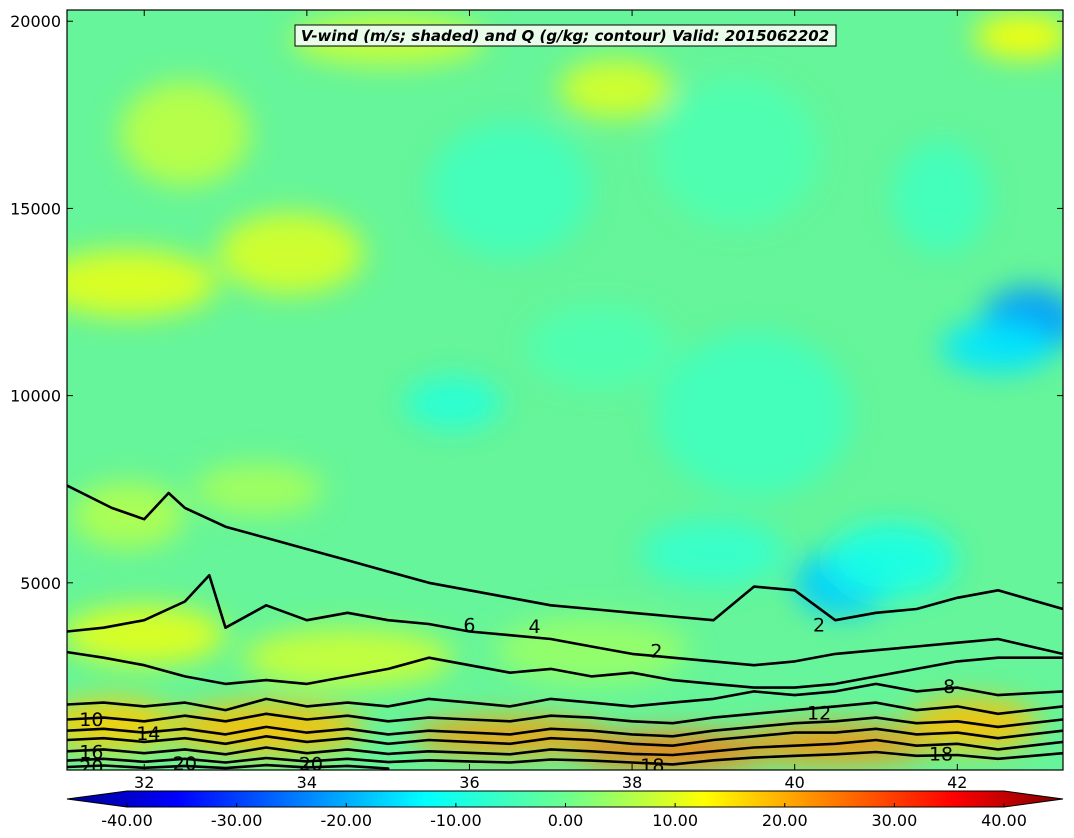 The image size is (1074, 838). Describe the element at coordinates (91, 720) in the screenshot. I see `contour-label-10: 10` at that location.